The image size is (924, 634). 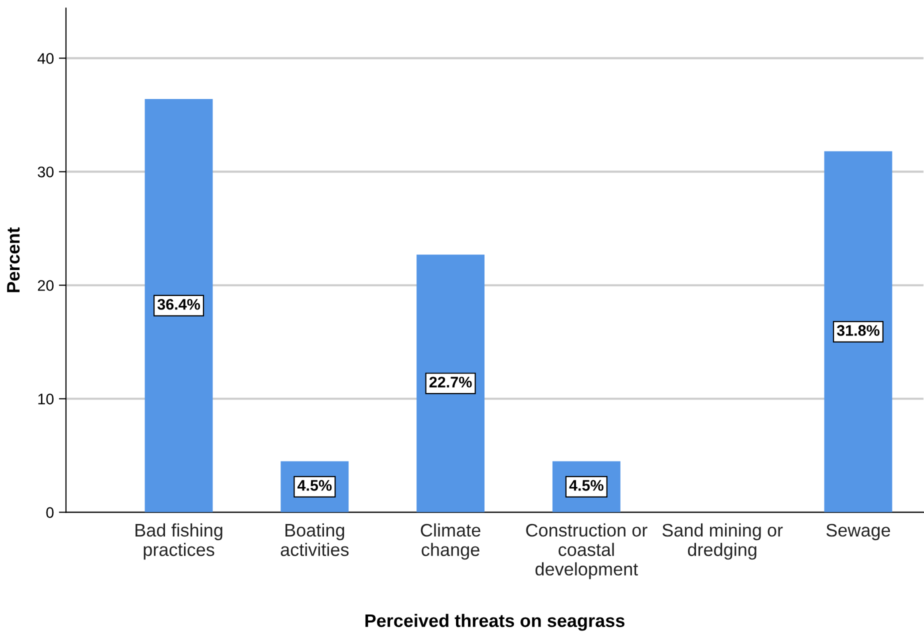 I want to click on y-tick-label: 10, so click(x=46, y=399).